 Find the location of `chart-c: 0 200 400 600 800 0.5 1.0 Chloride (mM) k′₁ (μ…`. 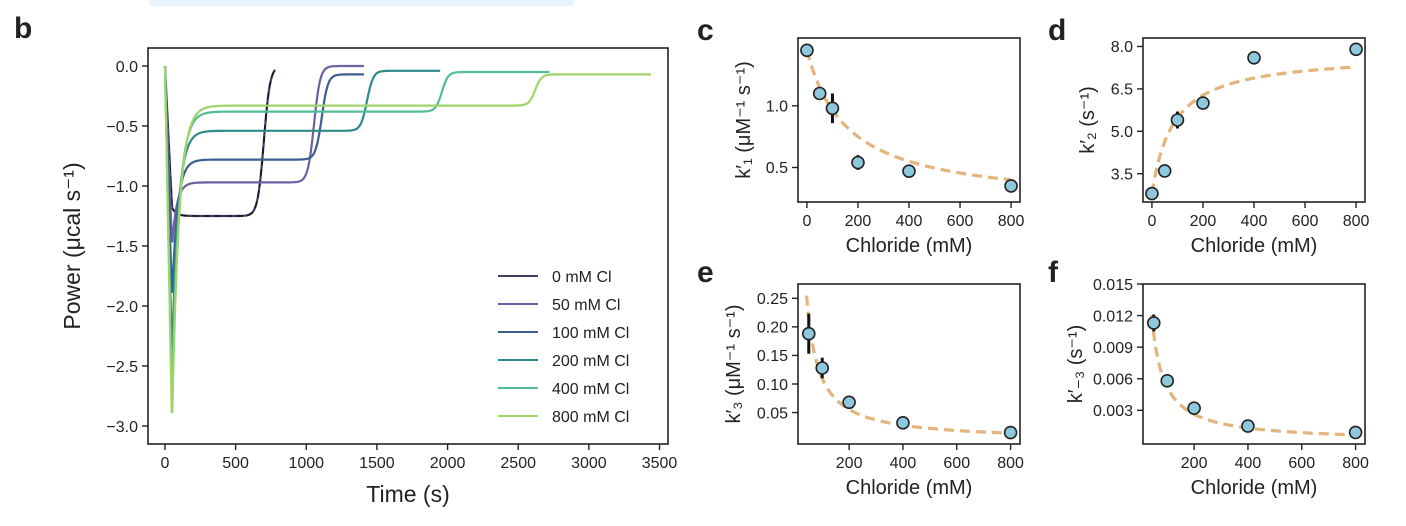

chart-c: 0 200 400 600 800 0.5 1.0 Chloride (mM) k′₁ (μ… is located at coordinates (879, 147).